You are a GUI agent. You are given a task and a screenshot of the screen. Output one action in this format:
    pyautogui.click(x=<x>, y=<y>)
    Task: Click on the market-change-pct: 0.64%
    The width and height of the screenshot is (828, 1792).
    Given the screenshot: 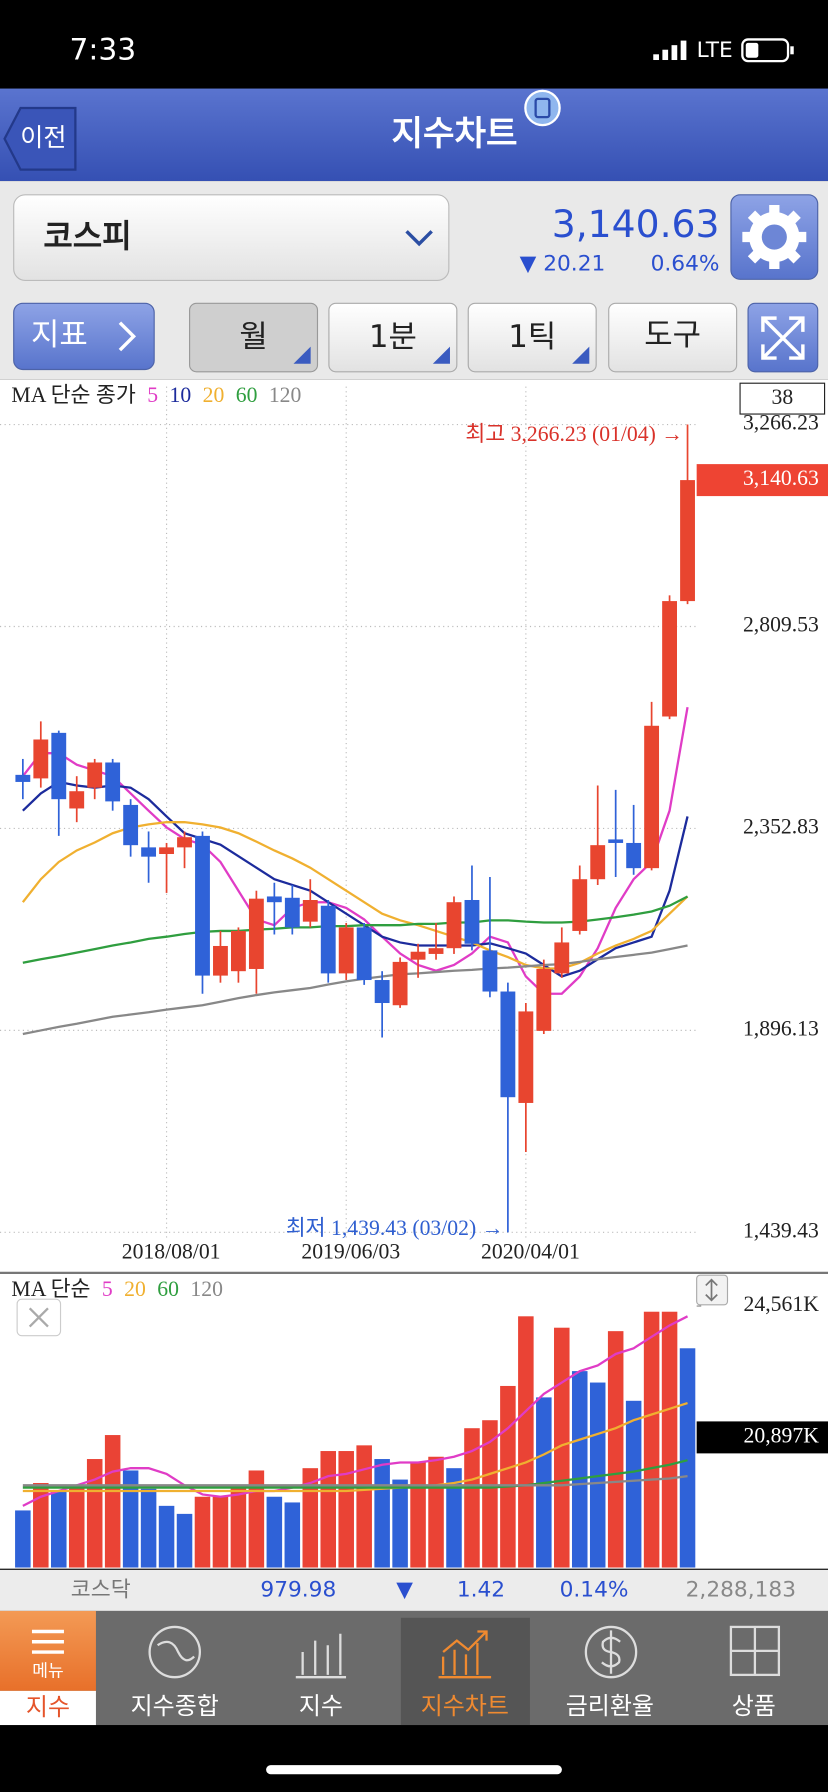 What is the action you would take?
    pyautogui.click(x=685, y=263)
    